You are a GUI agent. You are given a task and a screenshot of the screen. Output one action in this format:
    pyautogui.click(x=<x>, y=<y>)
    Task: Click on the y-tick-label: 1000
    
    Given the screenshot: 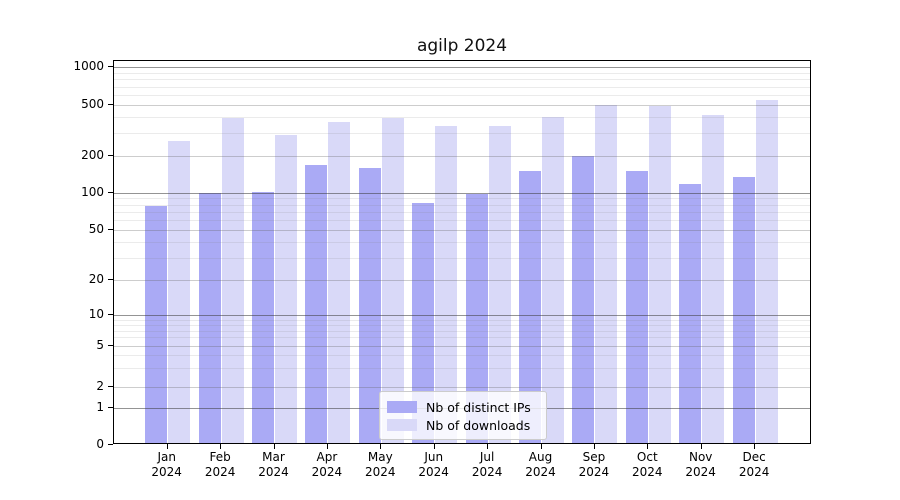 What is the action you would take?
    pyautogui.click(x=88, y=66)
    